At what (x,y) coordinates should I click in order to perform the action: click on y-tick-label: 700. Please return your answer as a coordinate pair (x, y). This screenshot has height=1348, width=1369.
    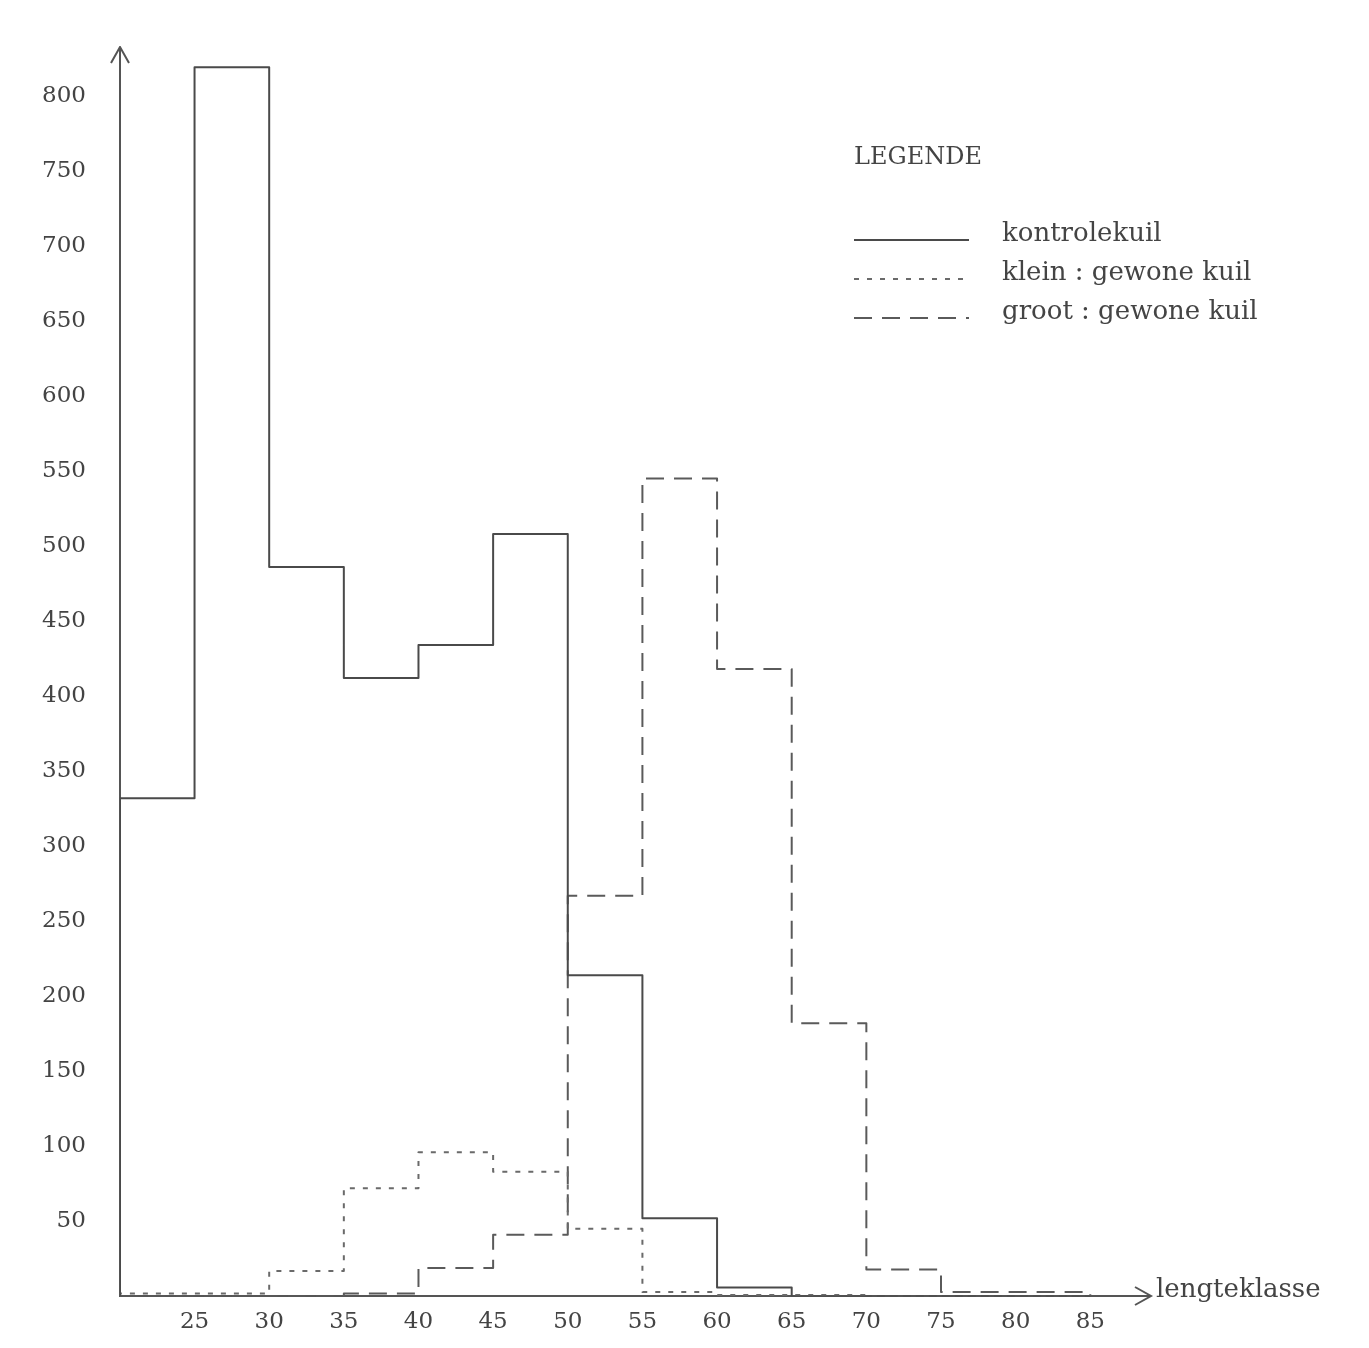
    Looking at the image, I should click on (63, 243).